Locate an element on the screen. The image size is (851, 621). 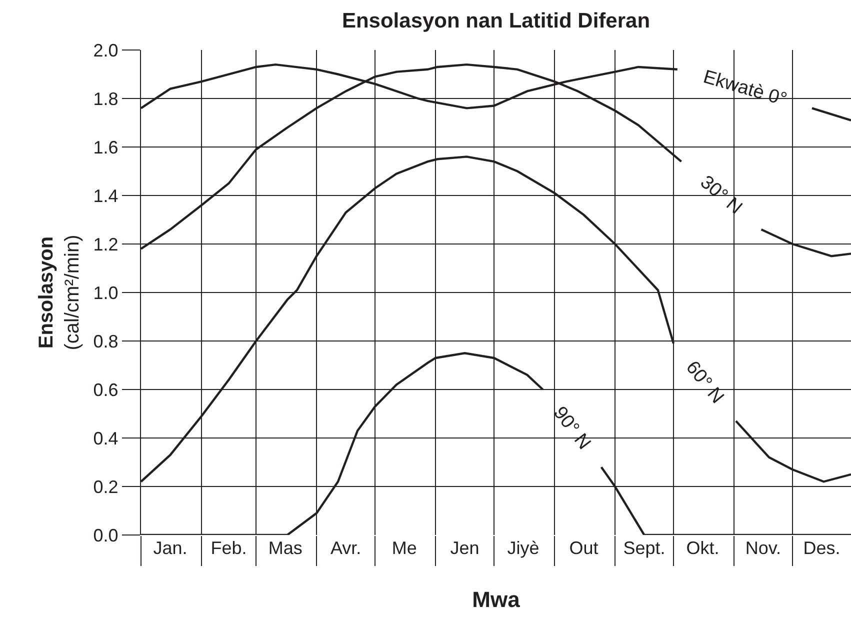
y-tick-label: 0.8 is located at coordinates (105, 341).